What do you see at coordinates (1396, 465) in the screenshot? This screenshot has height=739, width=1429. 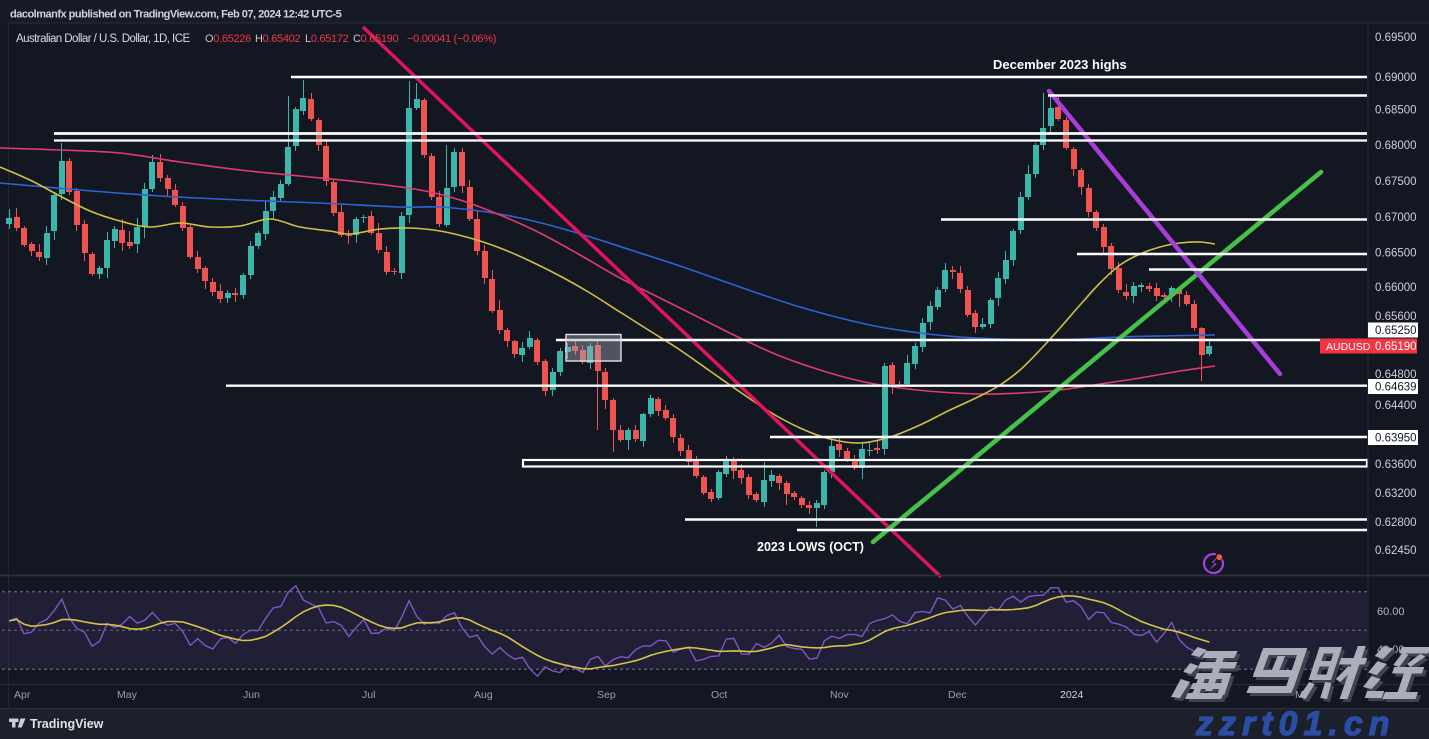 I see `svg-text: 0.63600` at bounding box center [1396, 465].